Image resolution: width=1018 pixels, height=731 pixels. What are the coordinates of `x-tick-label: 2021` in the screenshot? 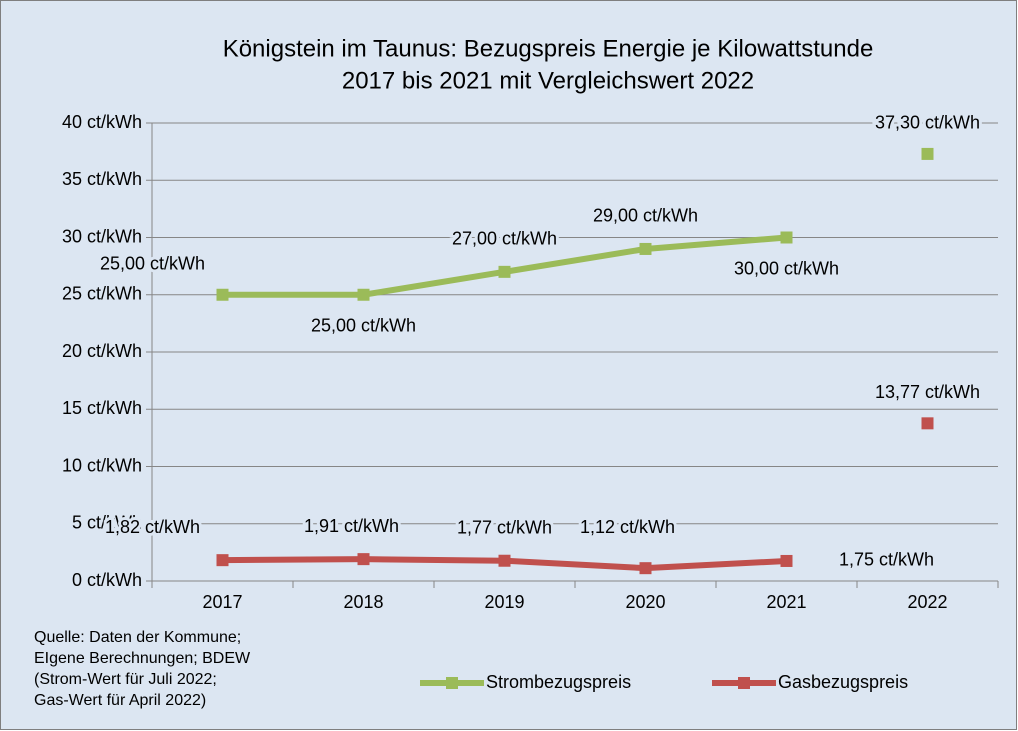 It's located at (786, 602).